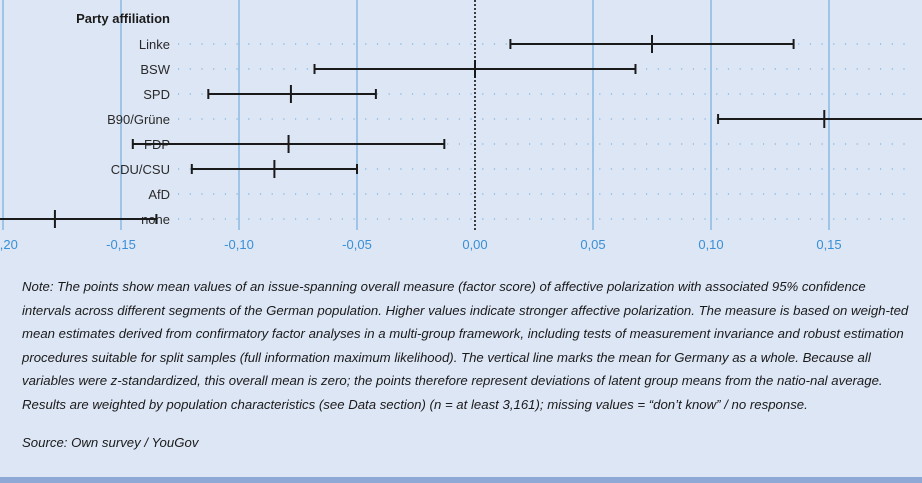 This screenshot has width=922, height=483. I want to click on row-label-5: CDU/CSU, so click(140, 169).